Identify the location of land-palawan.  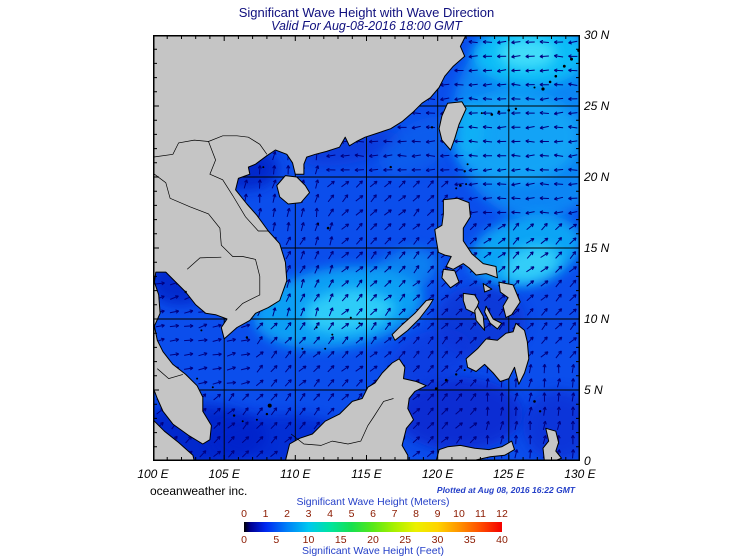
(412, 319).